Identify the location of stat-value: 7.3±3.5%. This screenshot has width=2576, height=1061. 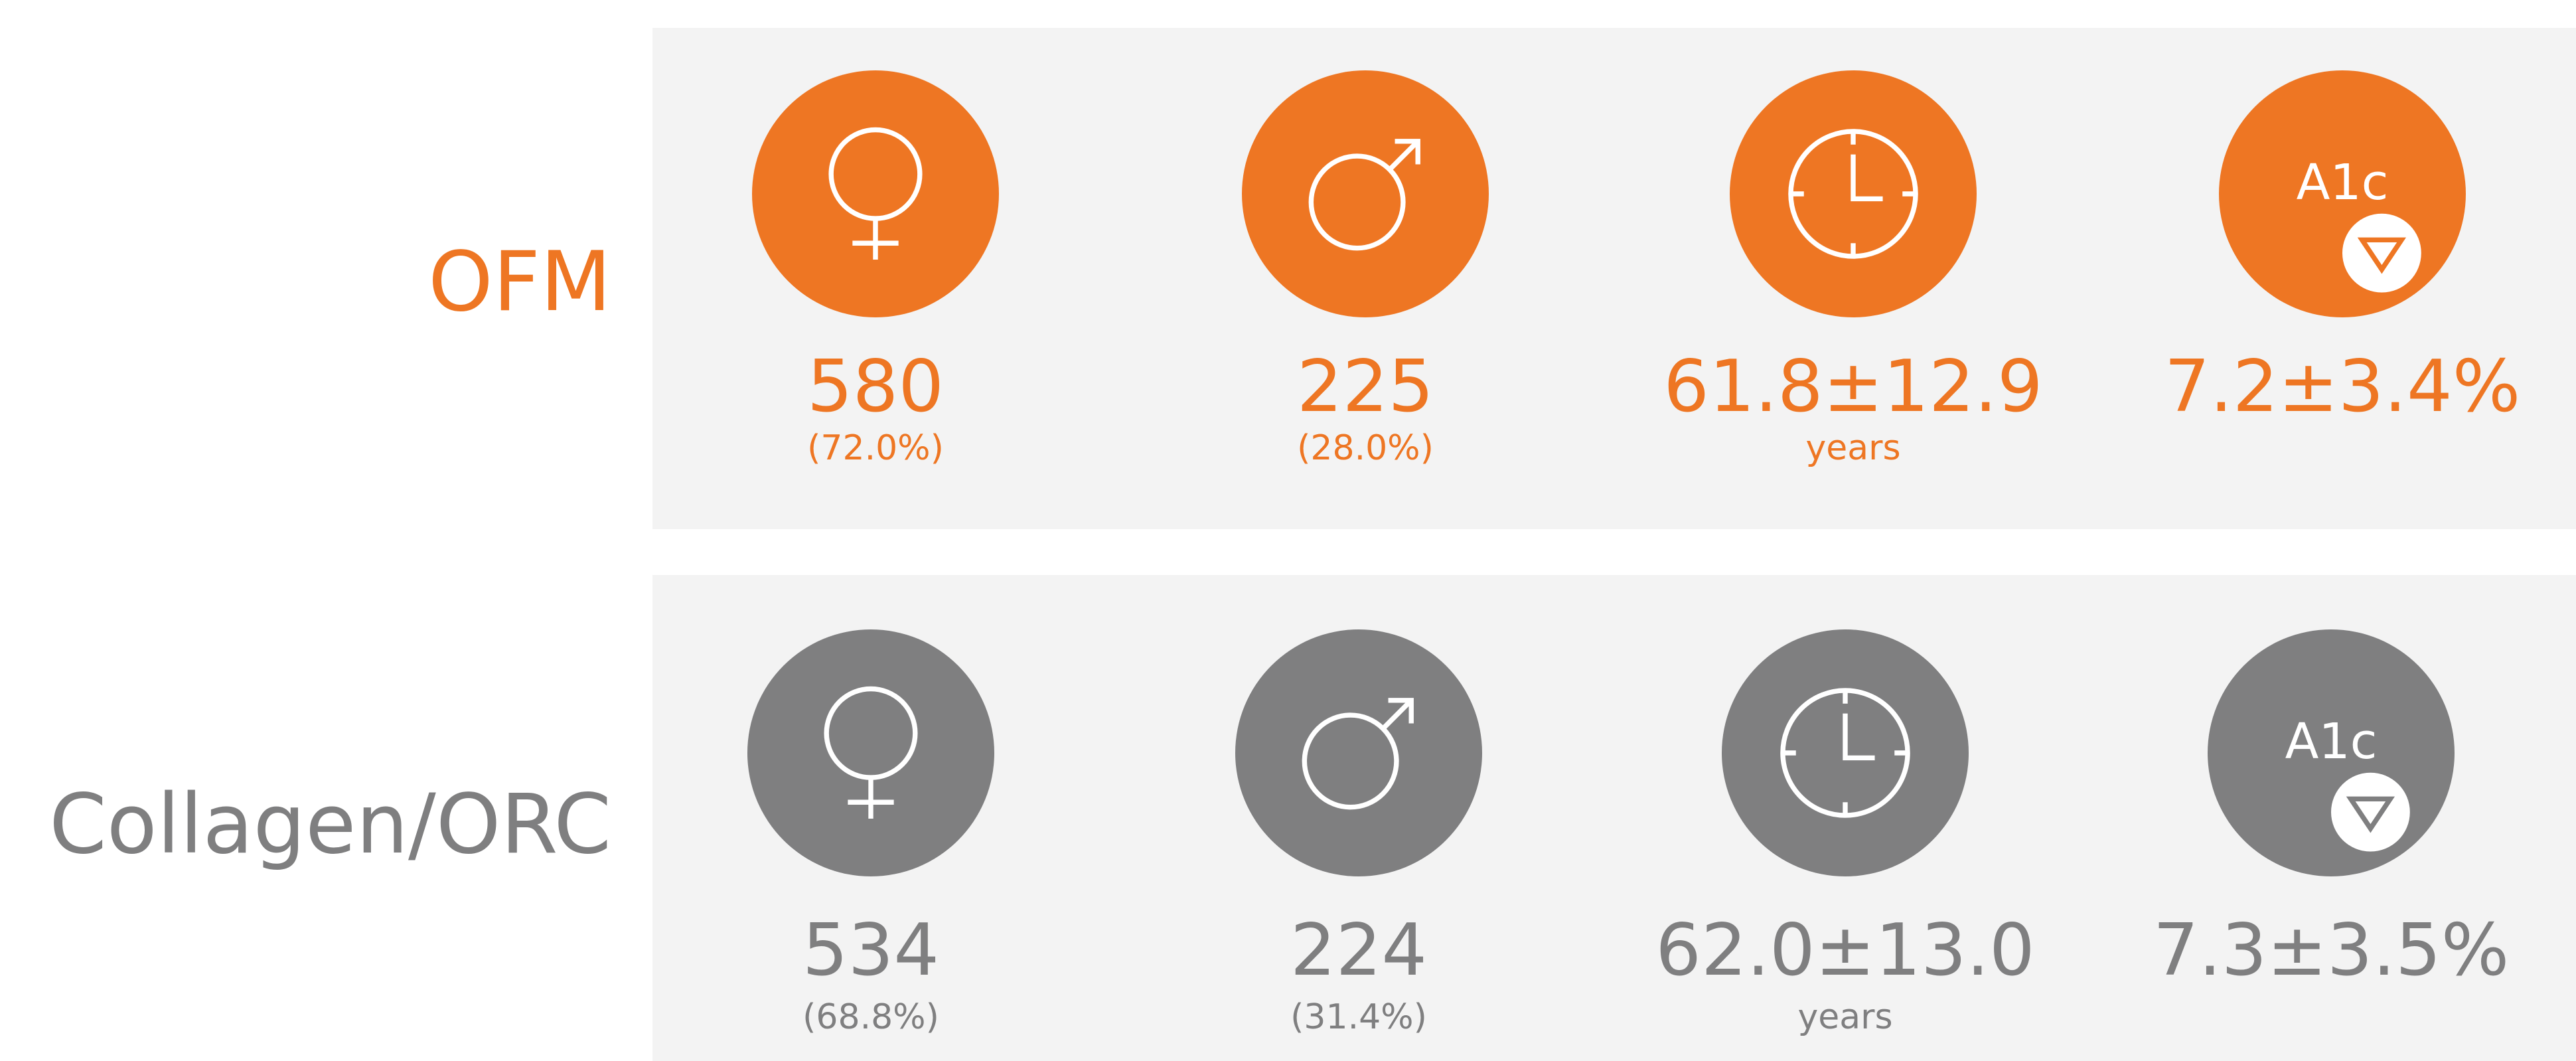
(2331, 950).